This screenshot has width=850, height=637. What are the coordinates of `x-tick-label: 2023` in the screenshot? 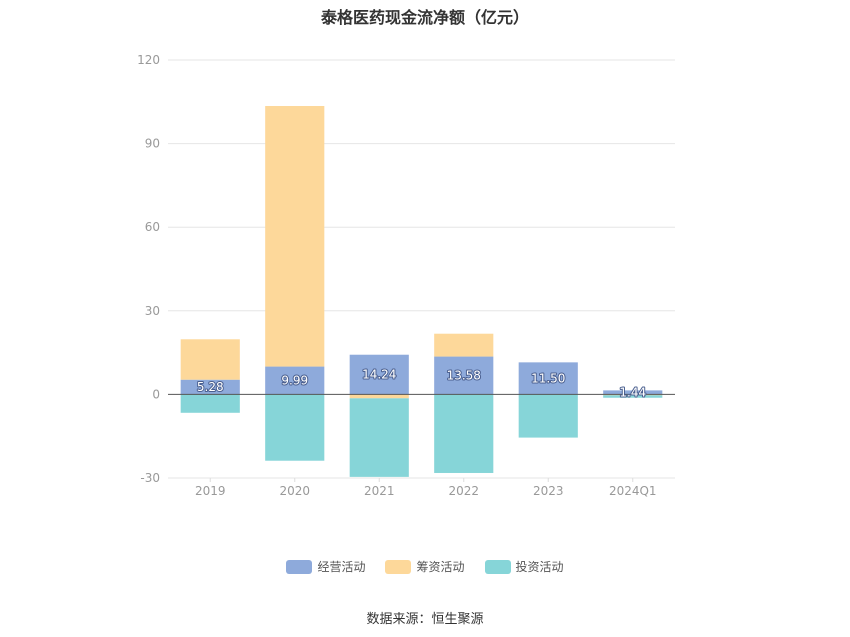 It's located at (548, 491).